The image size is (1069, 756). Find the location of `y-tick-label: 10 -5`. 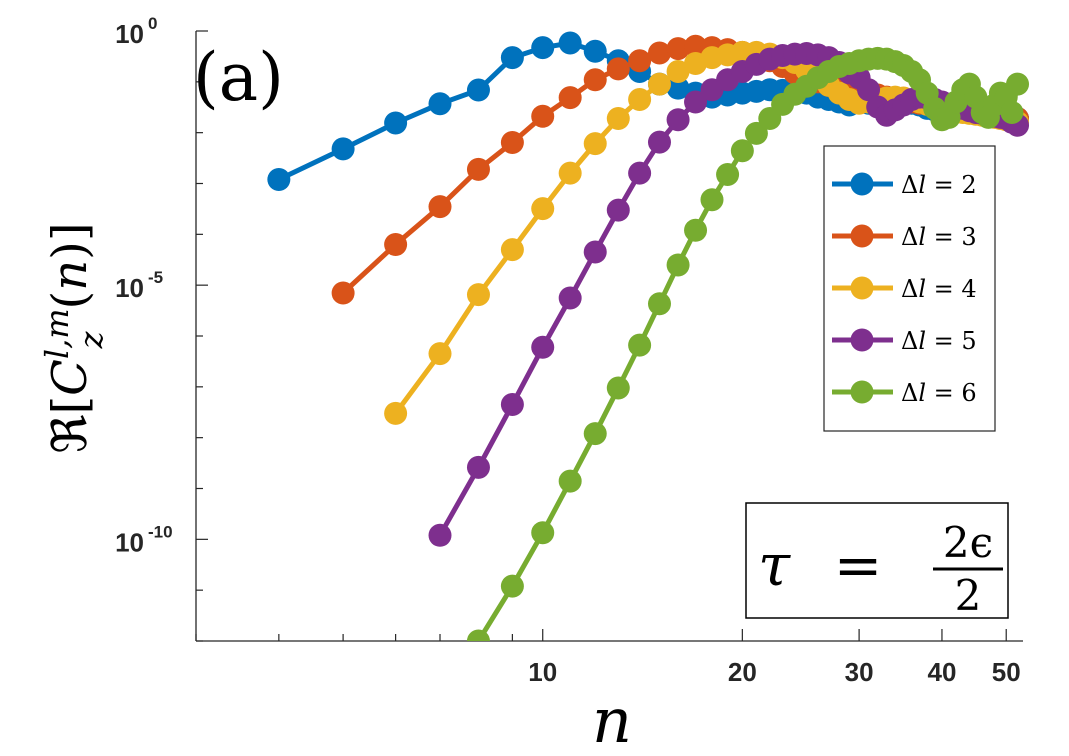

y-tick-label: 10 -5 is located at coordinates (139, 285).